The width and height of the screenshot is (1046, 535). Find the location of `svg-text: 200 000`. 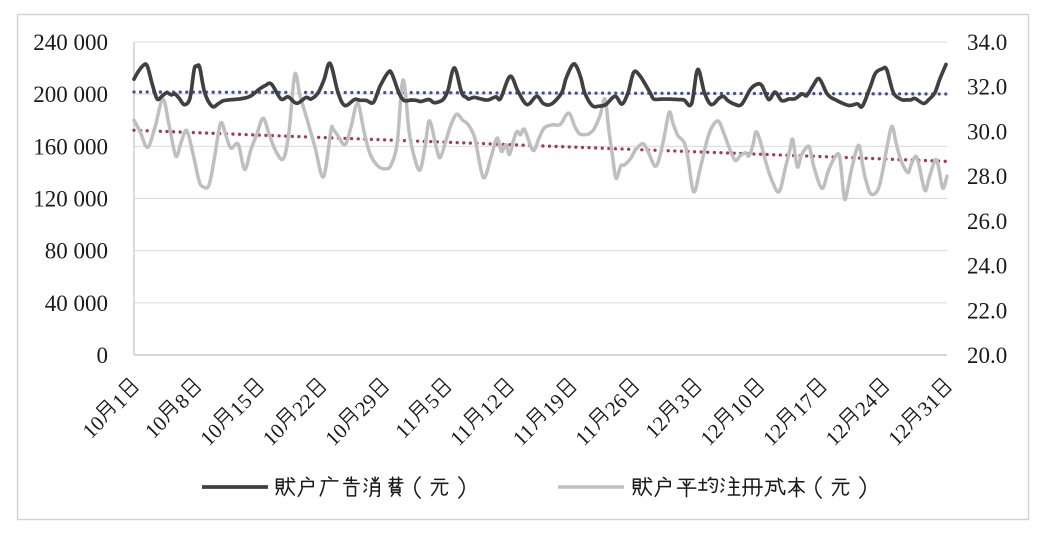

svg-text: 200 000 is located at coordinates (70, 94).